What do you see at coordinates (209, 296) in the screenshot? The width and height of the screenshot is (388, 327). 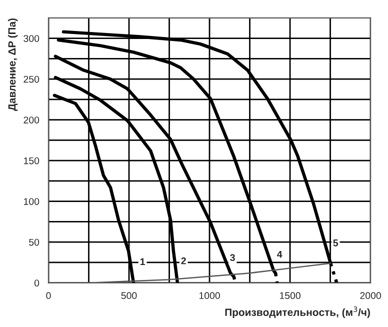 I see `x-tick-label: 1000` at bounding box center [209, 296].